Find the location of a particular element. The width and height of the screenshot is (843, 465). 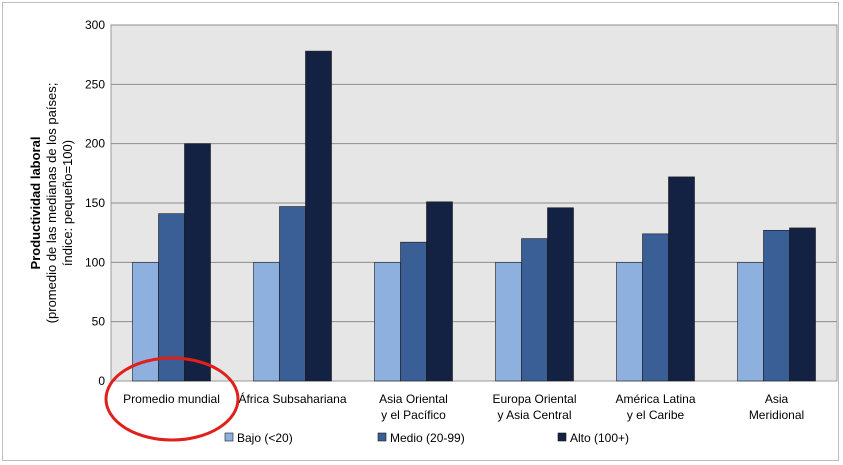

highlight-ellipse is located at coordinates (172, 399).